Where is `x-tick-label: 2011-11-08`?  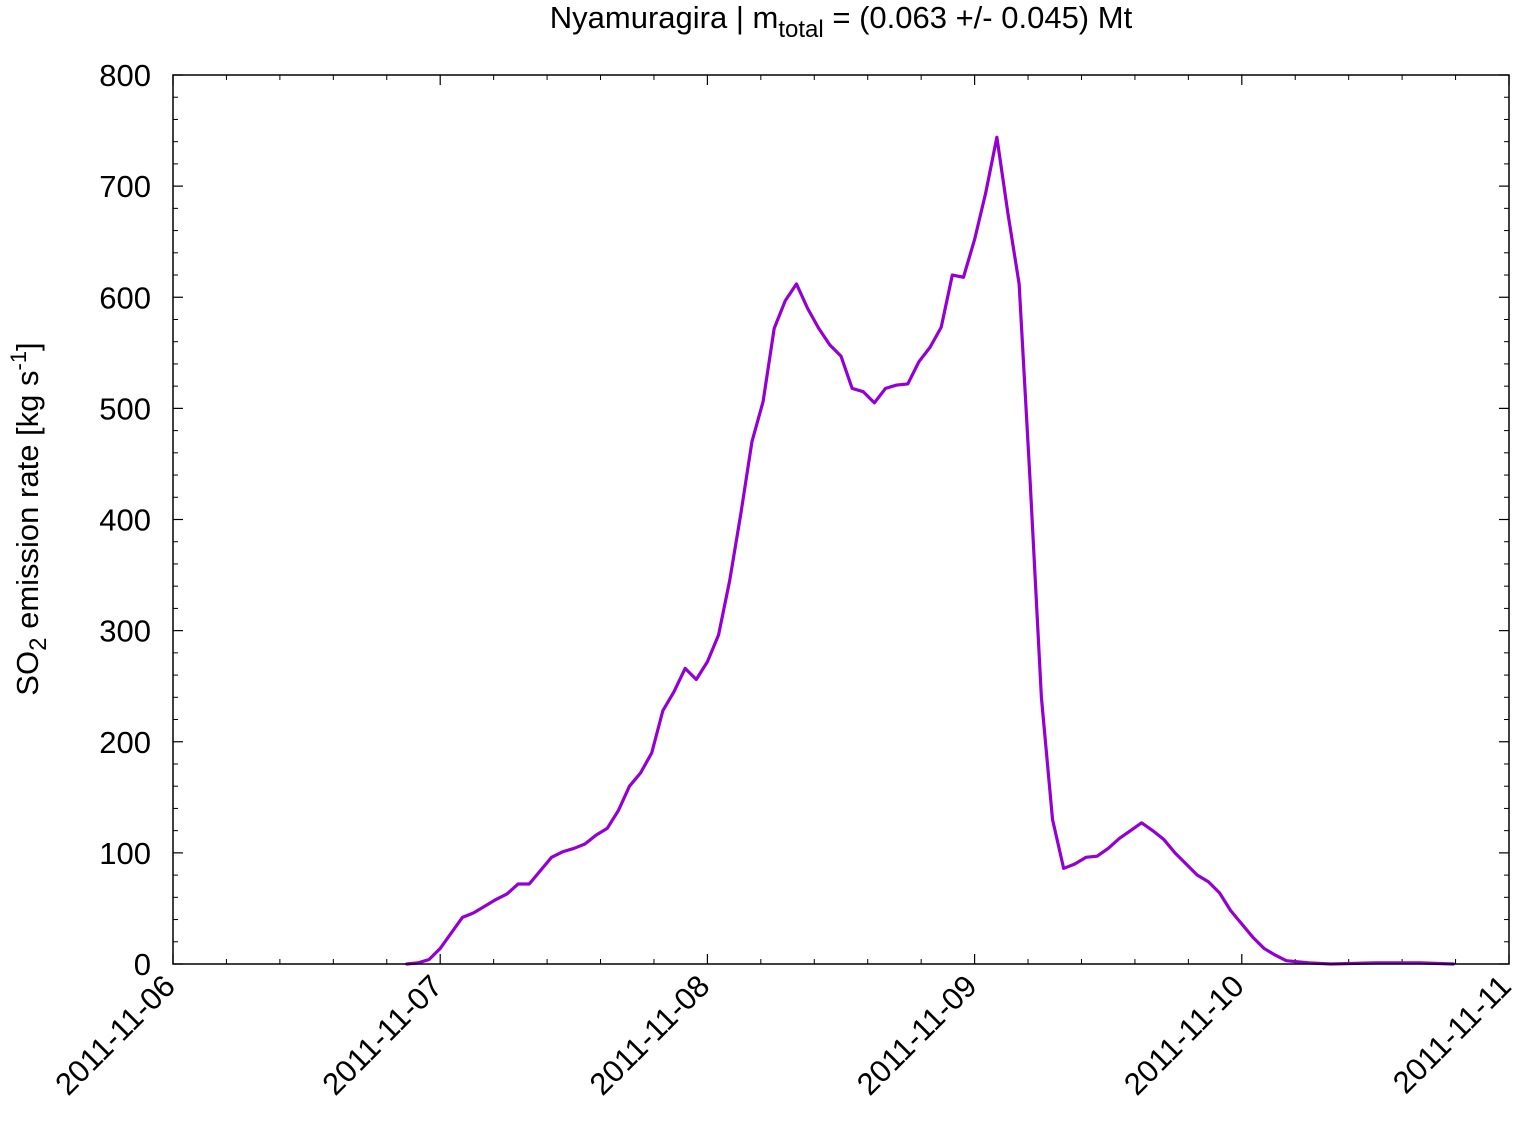 x-tick-label: 2011-11-08 is located at coordinates (650, 1035).